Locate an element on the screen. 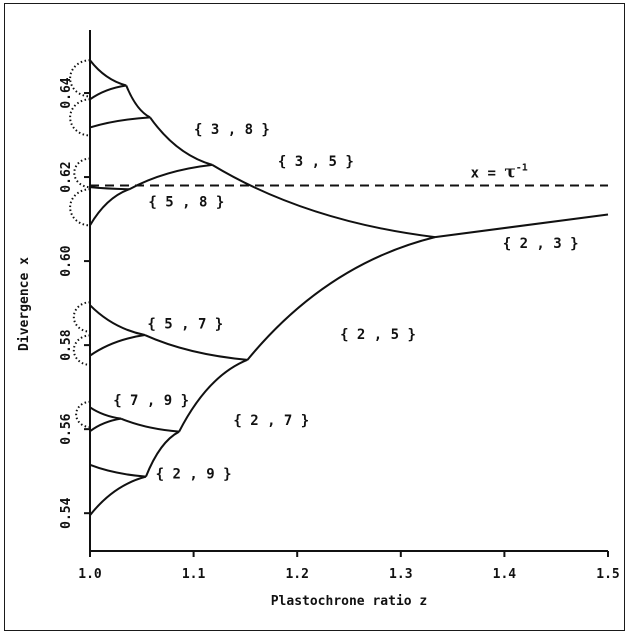 This screenshot has height=637, width=631. x-tick-label: 1.0 is located at coordinates (90, 574).